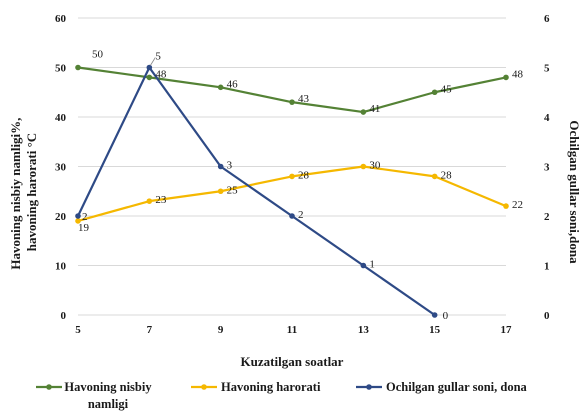 The width and height of the screenshot is (585, 415). Describe the element at coordinates (547, 316) in the screenshot. I see `y-right-tick-label: 0` at that location.